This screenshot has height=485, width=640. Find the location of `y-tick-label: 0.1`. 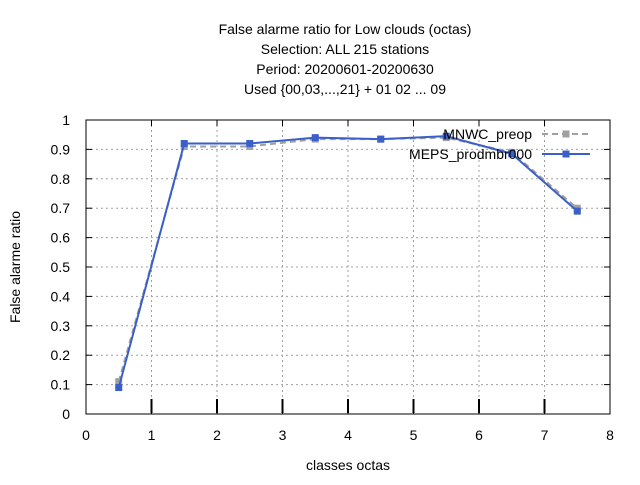

y-tick-label: 0.1 is located at coordinates (61, 385).